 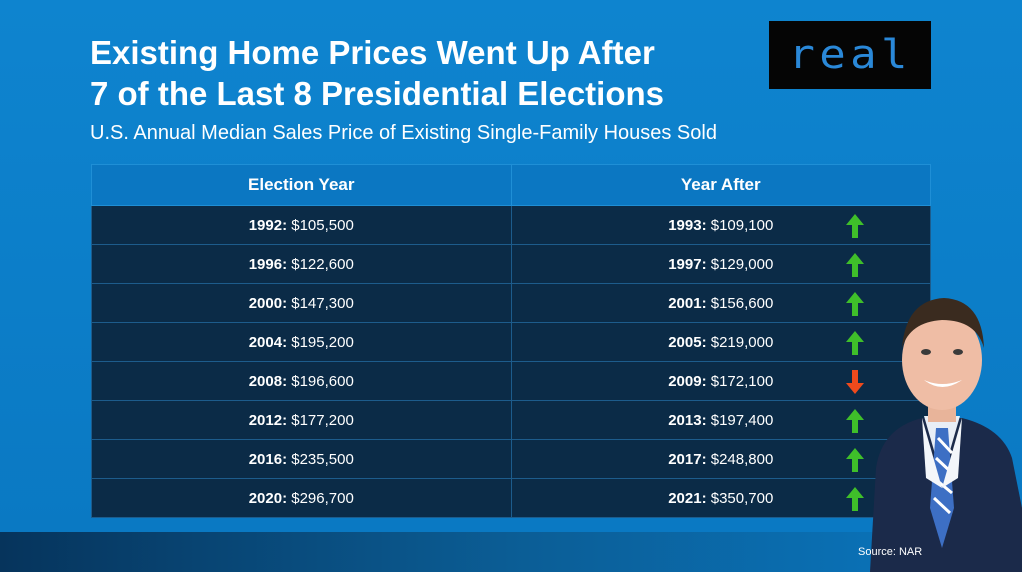 I want to click on after-price: $197,400, so click(x=742, y=420).